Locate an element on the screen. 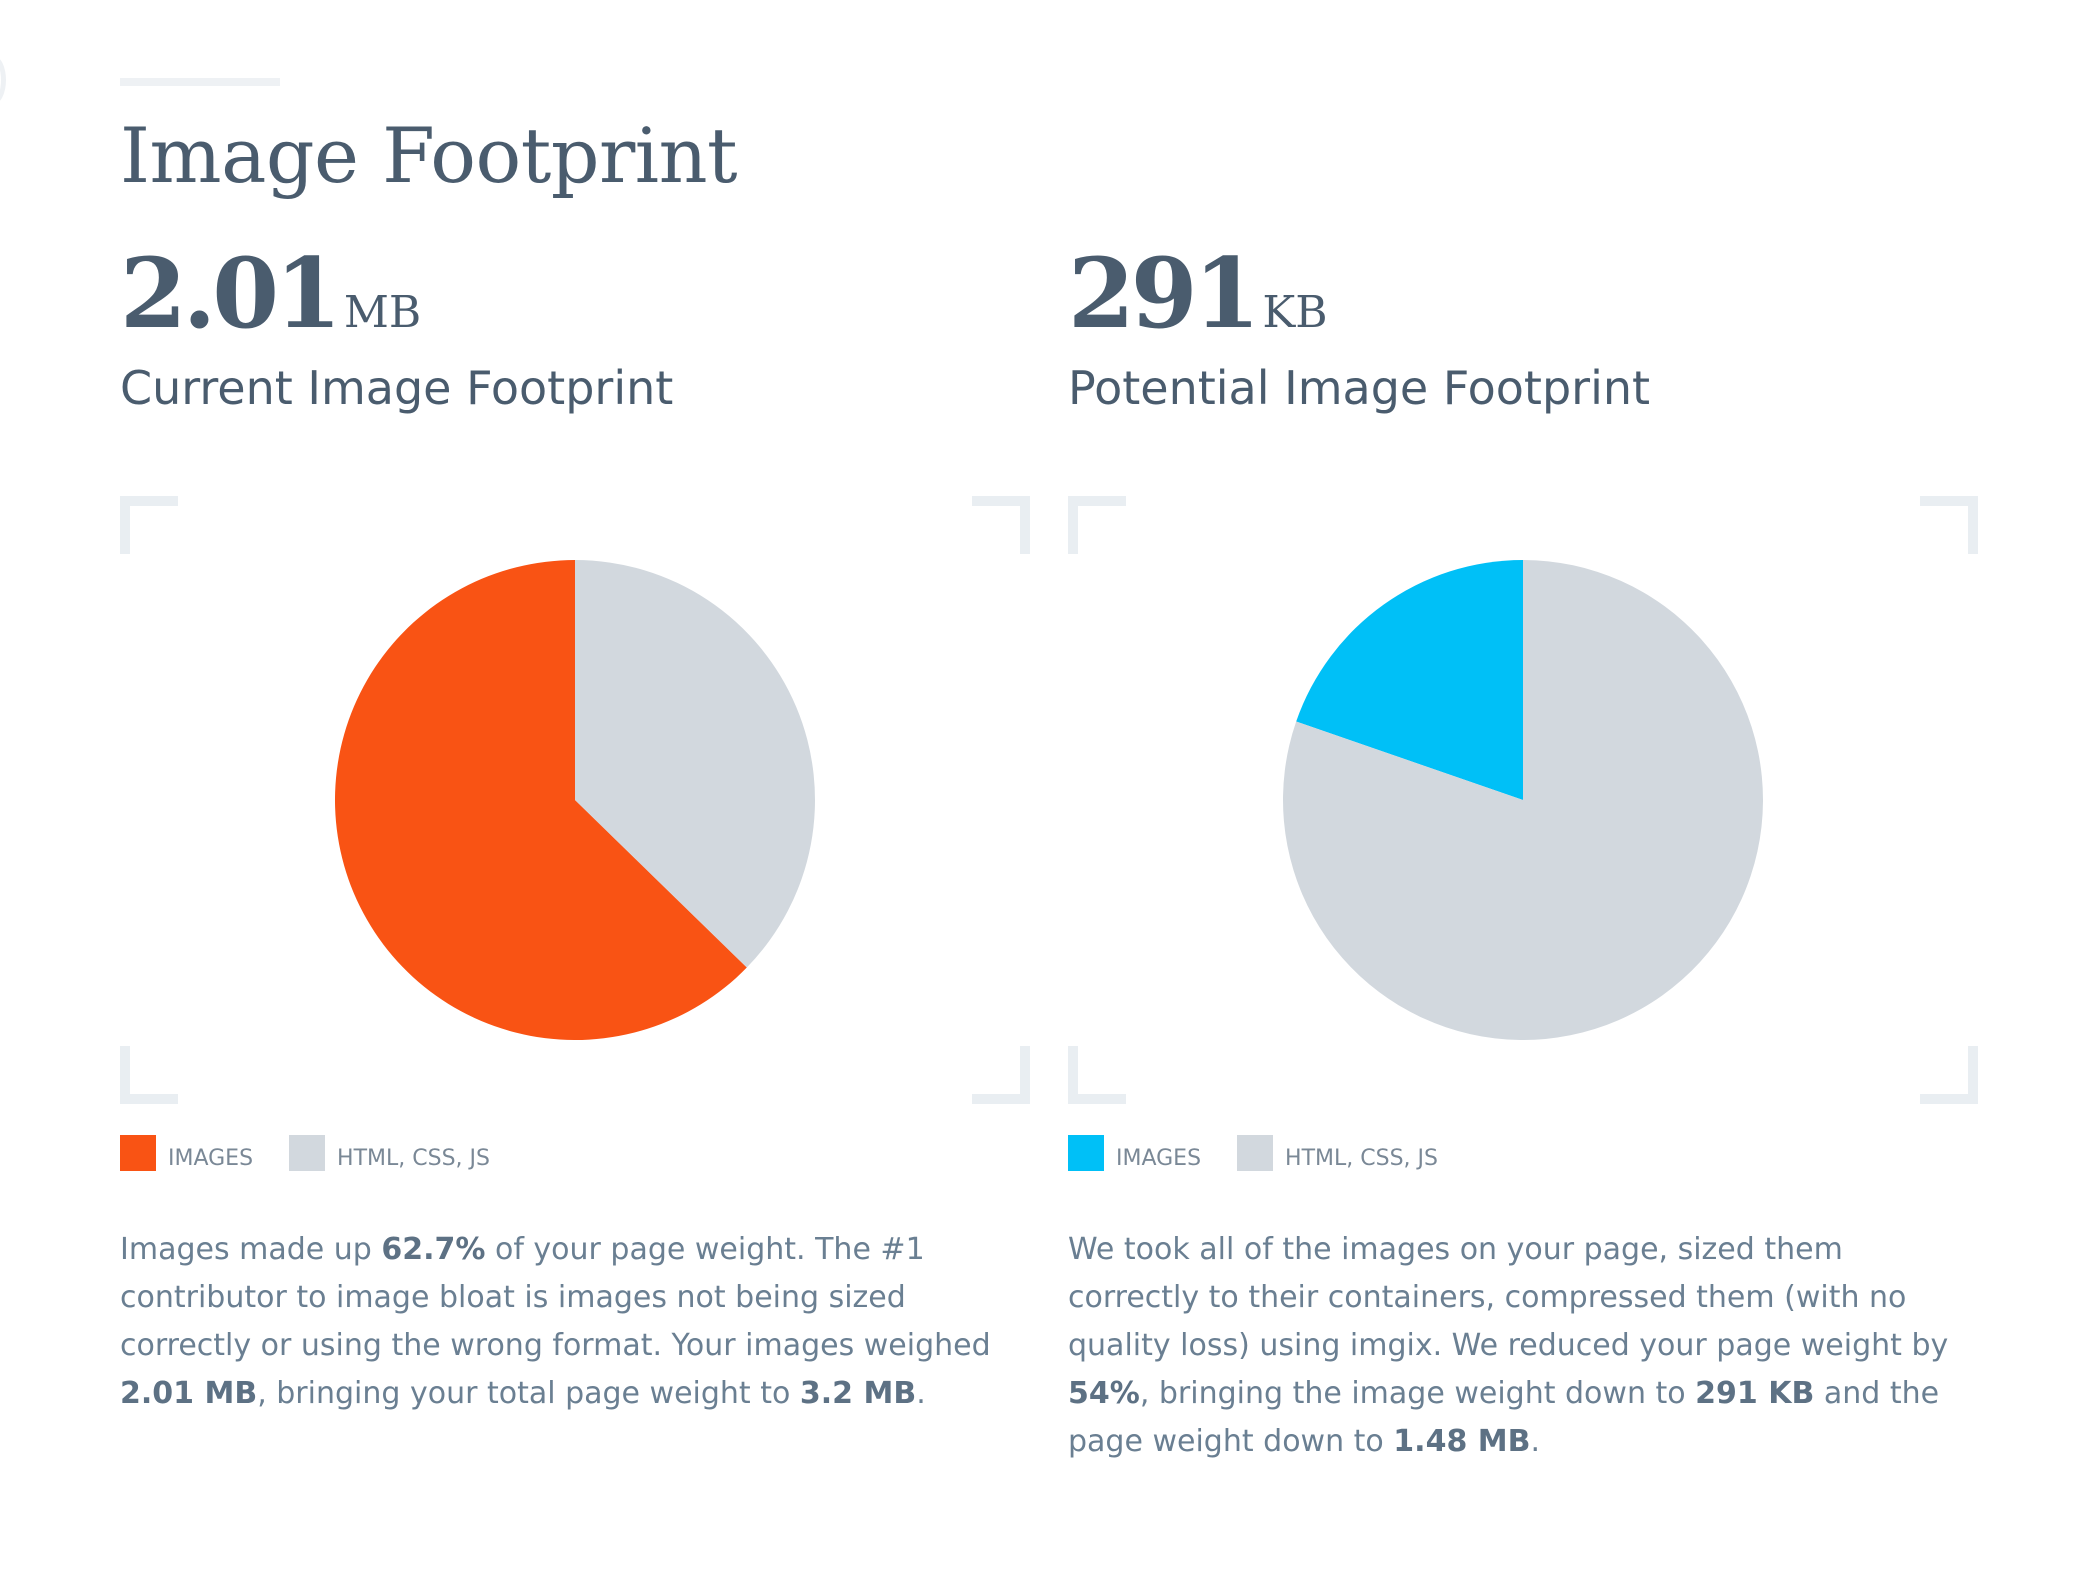 This screenshot has height=1582, width=2096. highlight-value: 2.01 MB is located at coordinates (189, 1393).